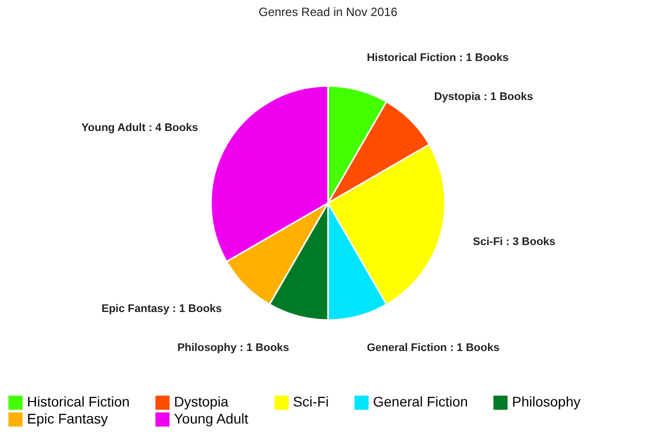  Describe the element at coordinates (233, 348) in the screenshot. I see `data-label: Philosophy : 1 Books` at that location.